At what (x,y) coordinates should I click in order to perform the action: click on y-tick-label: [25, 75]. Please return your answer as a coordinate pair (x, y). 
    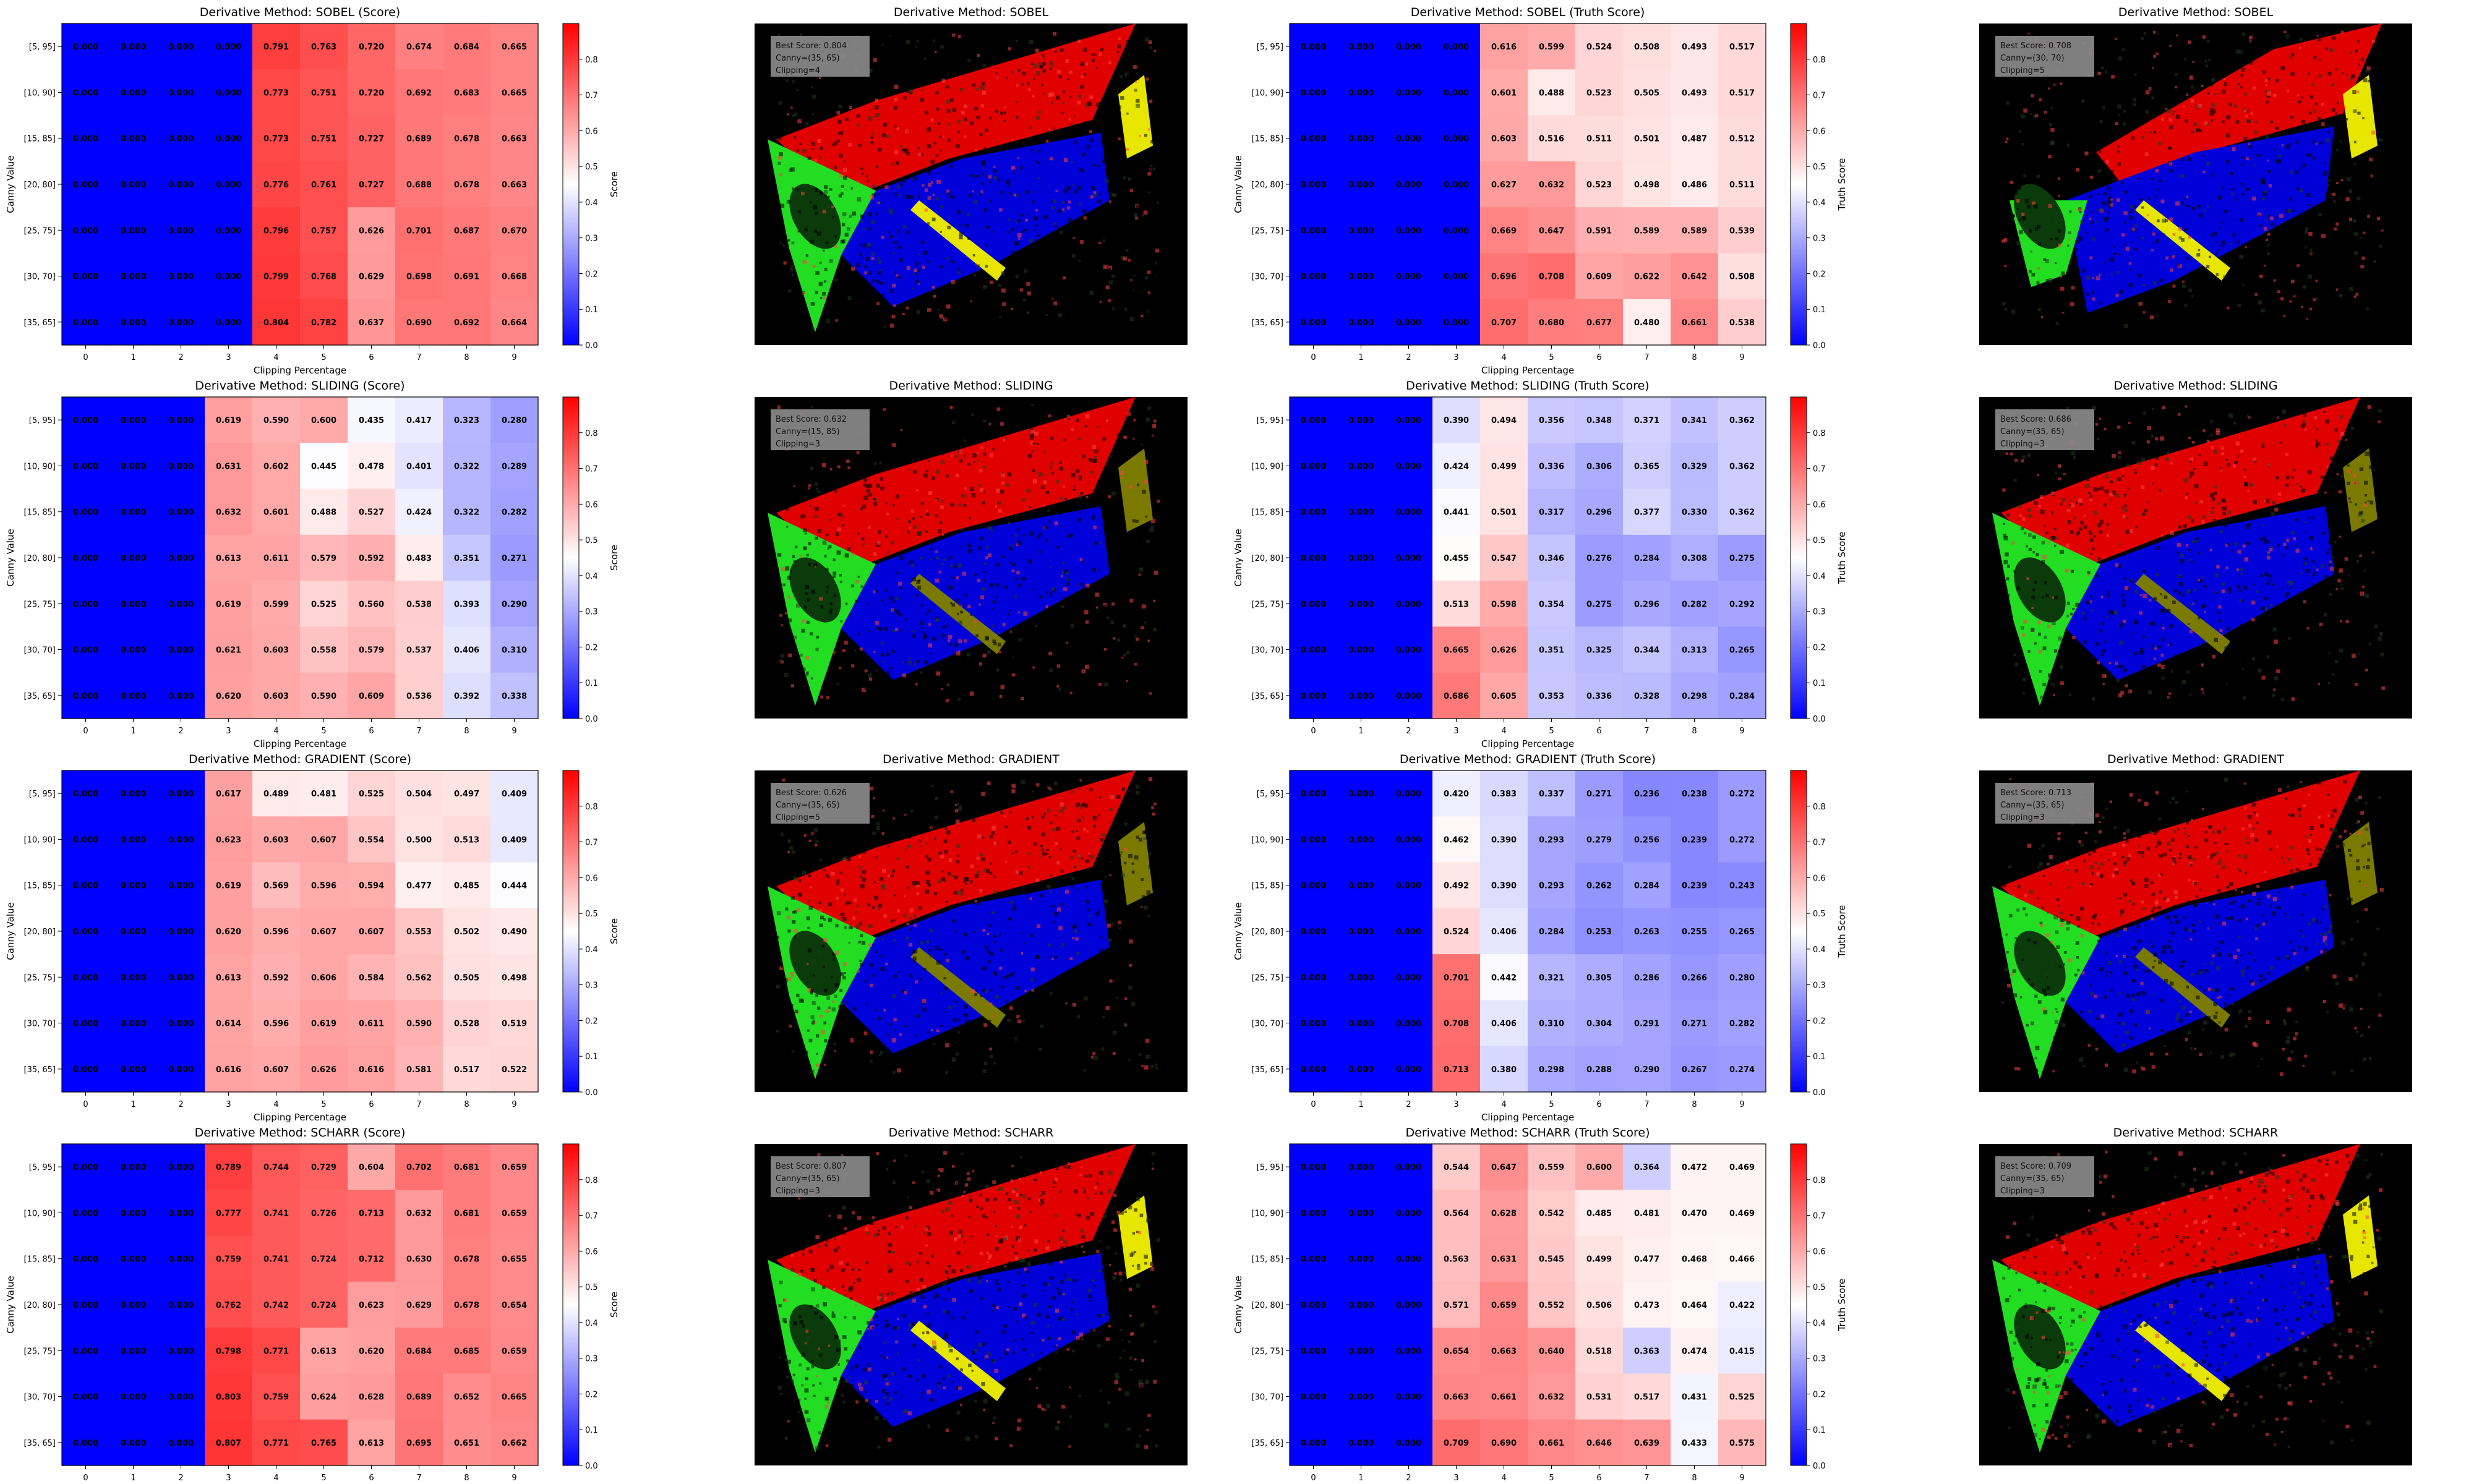
    Looking at the image, I should click on (40, 978).